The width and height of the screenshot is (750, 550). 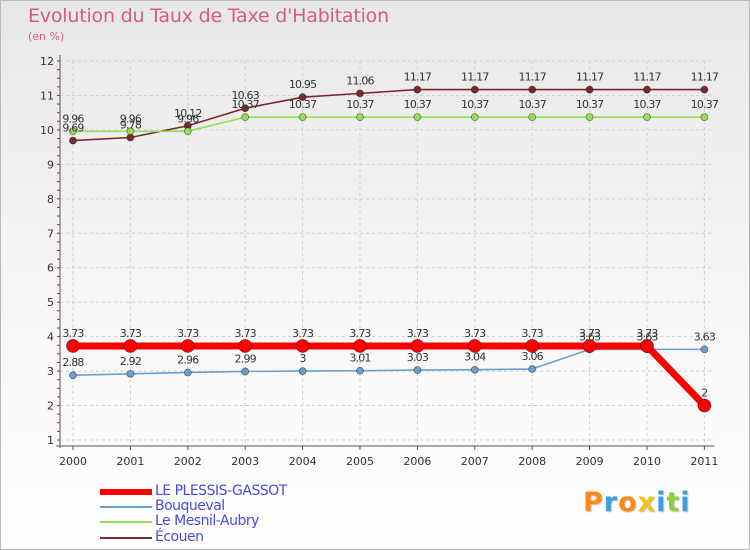 What do you see at coordinates (47, 61) in the screenshot?
I see `y-tick-label: 12` at bounding box center [47, 61].